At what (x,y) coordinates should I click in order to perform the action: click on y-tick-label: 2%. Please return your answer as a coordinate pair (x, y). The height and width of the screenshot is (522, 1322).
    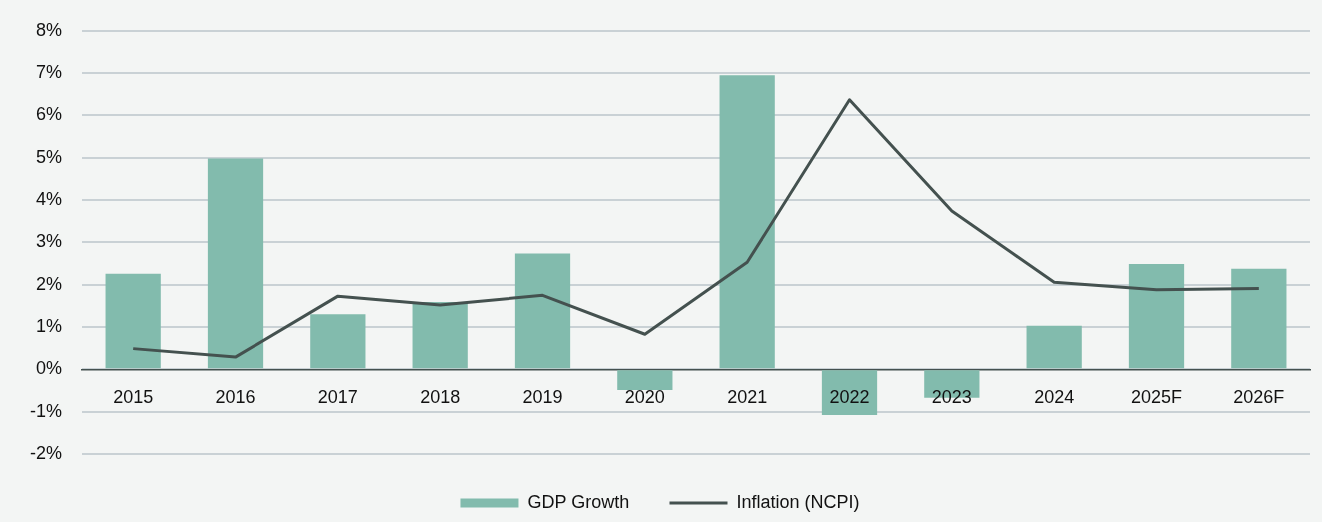
    Looking at the image, I should click on (49, 283).